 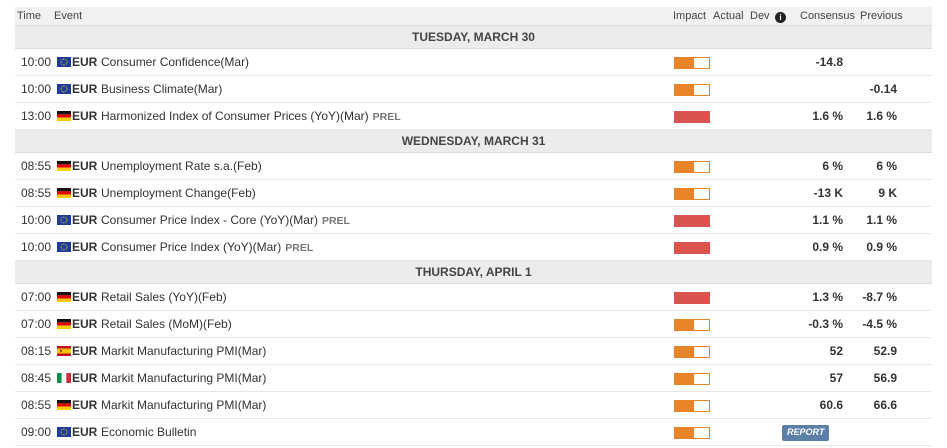 I want to click on event-time: 08:45, so click(x=36, y=378).